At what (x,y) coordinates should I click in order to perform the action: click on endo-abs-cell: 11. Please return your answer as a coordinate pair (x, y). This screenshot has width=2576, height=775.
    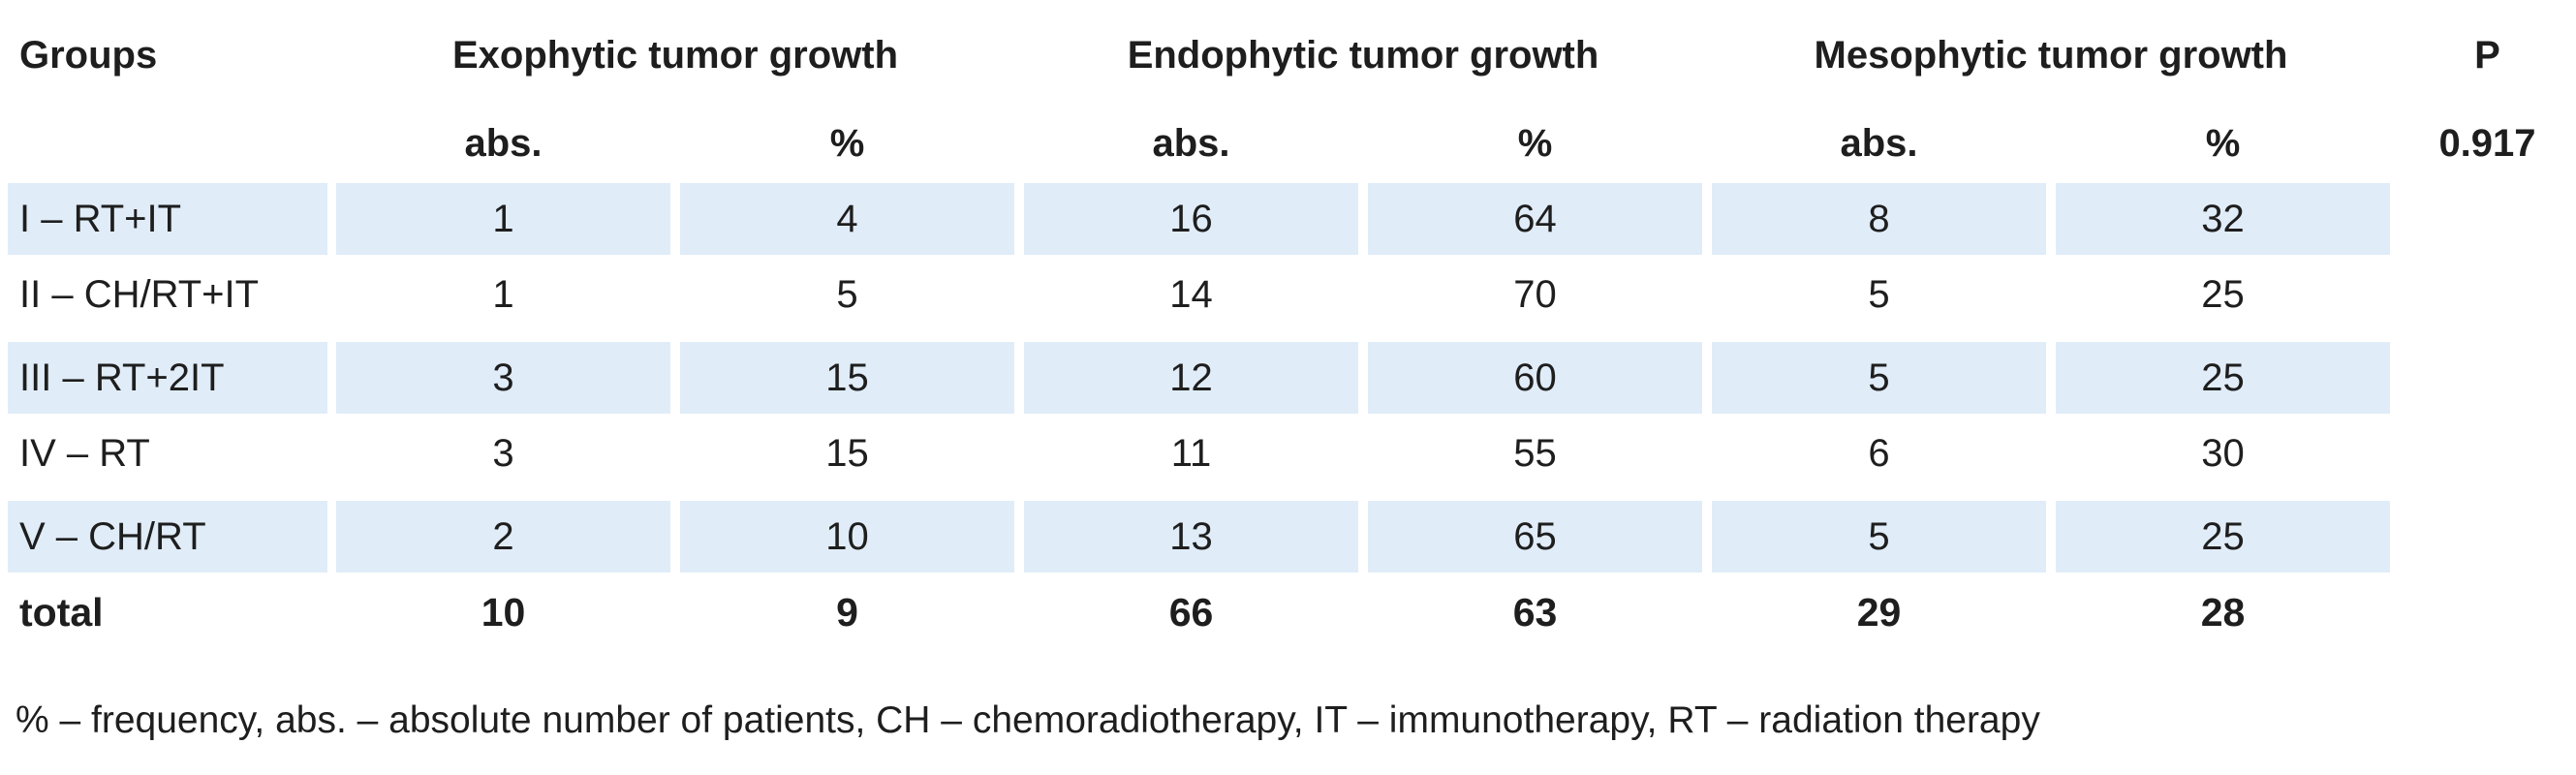
    Looking at the image, I should click on (1191, 453).